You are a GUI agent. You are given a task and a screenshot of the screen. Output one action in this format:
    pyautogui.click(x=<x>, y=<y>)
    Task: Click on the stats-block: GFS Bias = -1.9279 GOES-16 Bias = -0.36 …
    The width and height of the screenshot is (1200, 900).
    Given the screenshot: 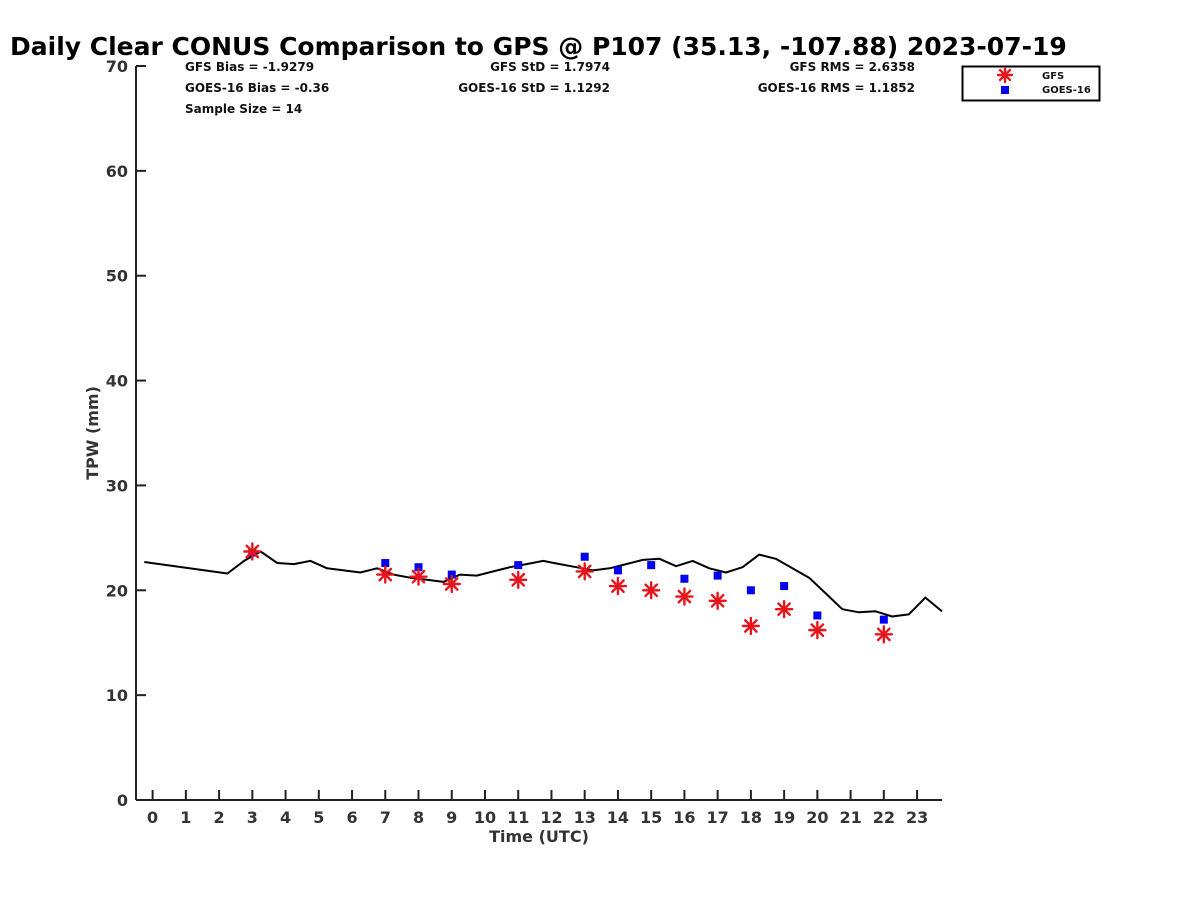 What is the action you would take?
    pyautogui.click(x=550, y=88)
    